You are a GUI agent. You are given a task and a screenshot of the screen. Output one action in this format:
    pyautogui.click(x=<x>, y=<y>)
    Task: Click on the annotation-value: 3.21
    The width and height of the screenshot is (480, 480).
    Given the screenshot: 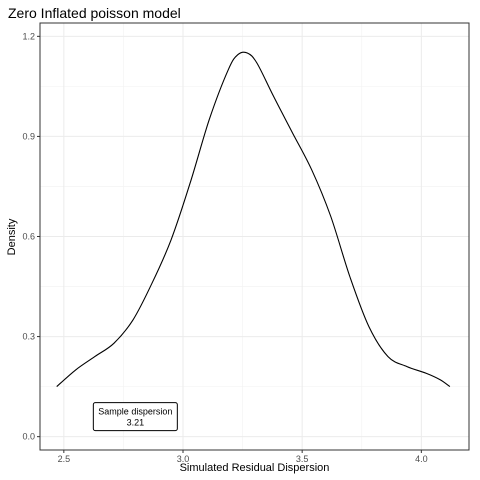 What is the action you would take?
    pyautogui.click(x=136, y=423)
    